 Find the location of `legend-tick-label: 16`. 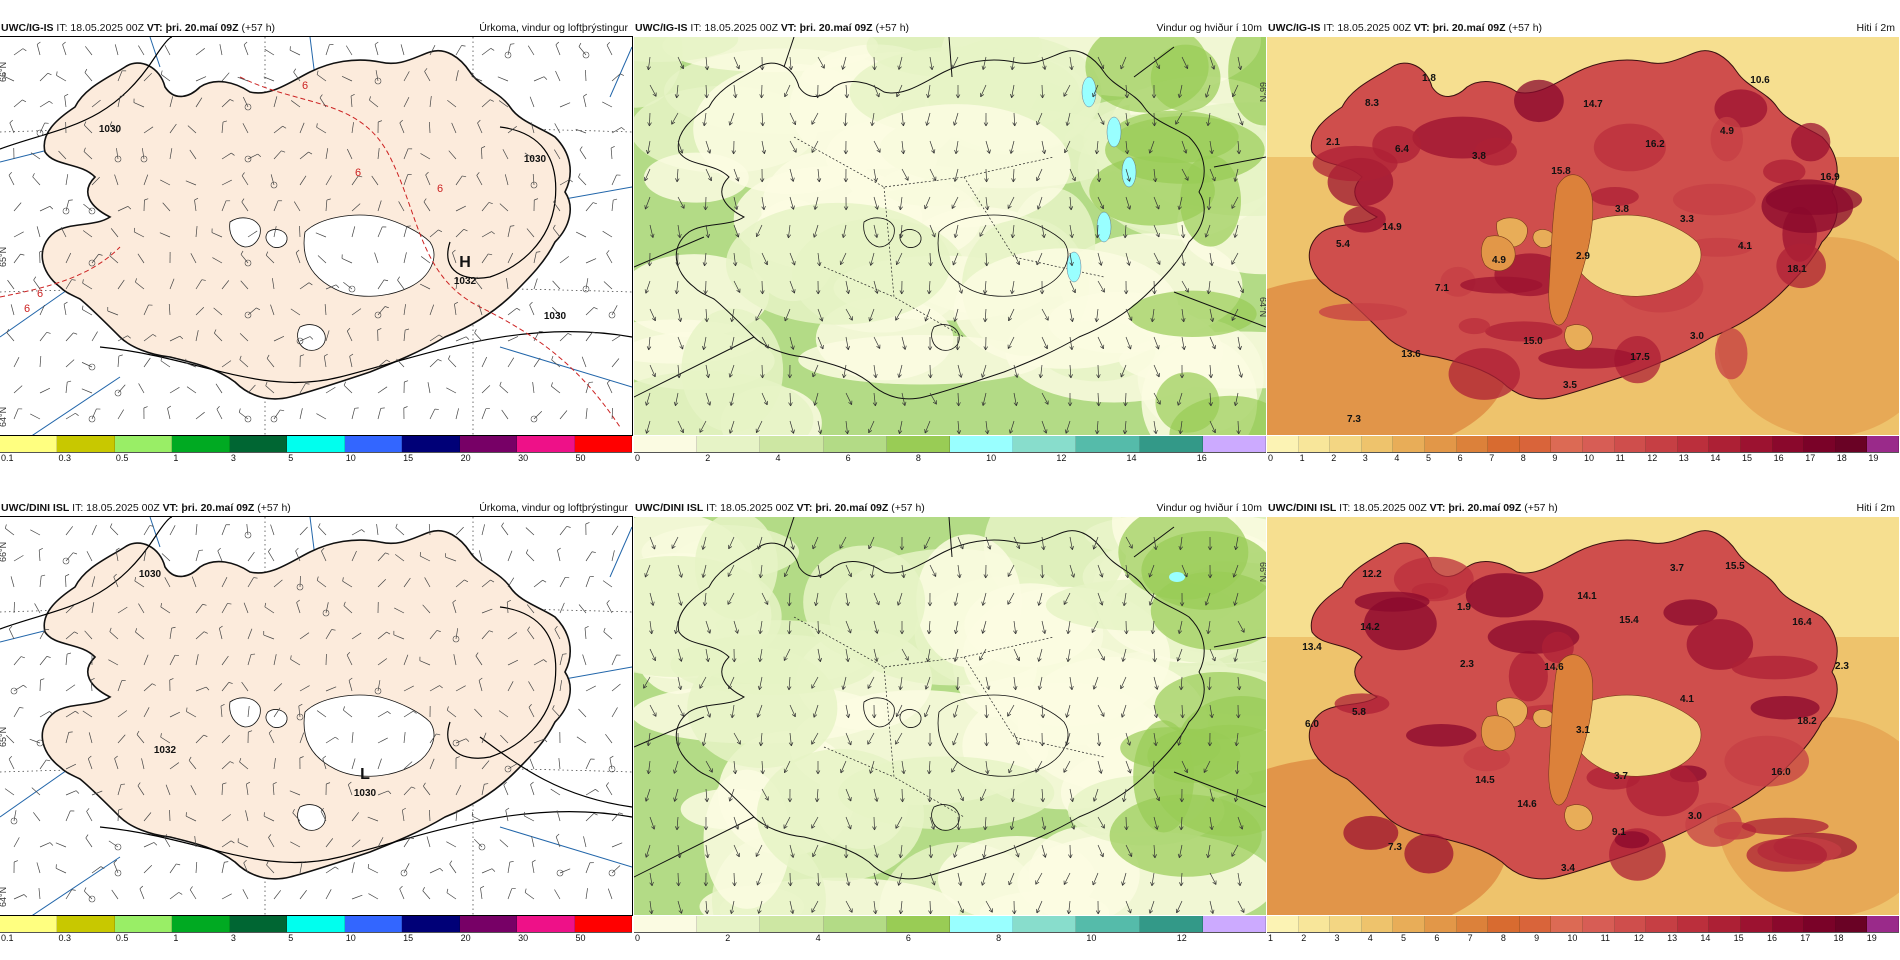

legend-tick-label: 16 is located at coordinates (1202, 458).